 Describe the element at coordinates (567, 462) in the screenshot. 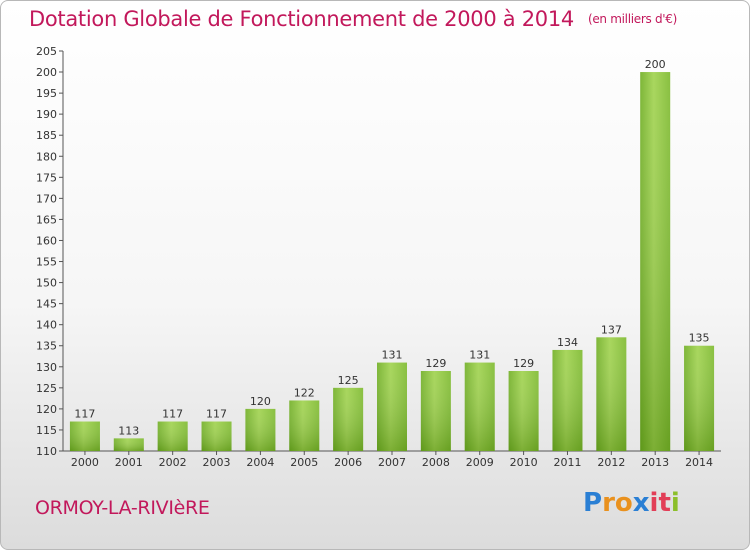

I see `x-tick-label: 2011` at that location.